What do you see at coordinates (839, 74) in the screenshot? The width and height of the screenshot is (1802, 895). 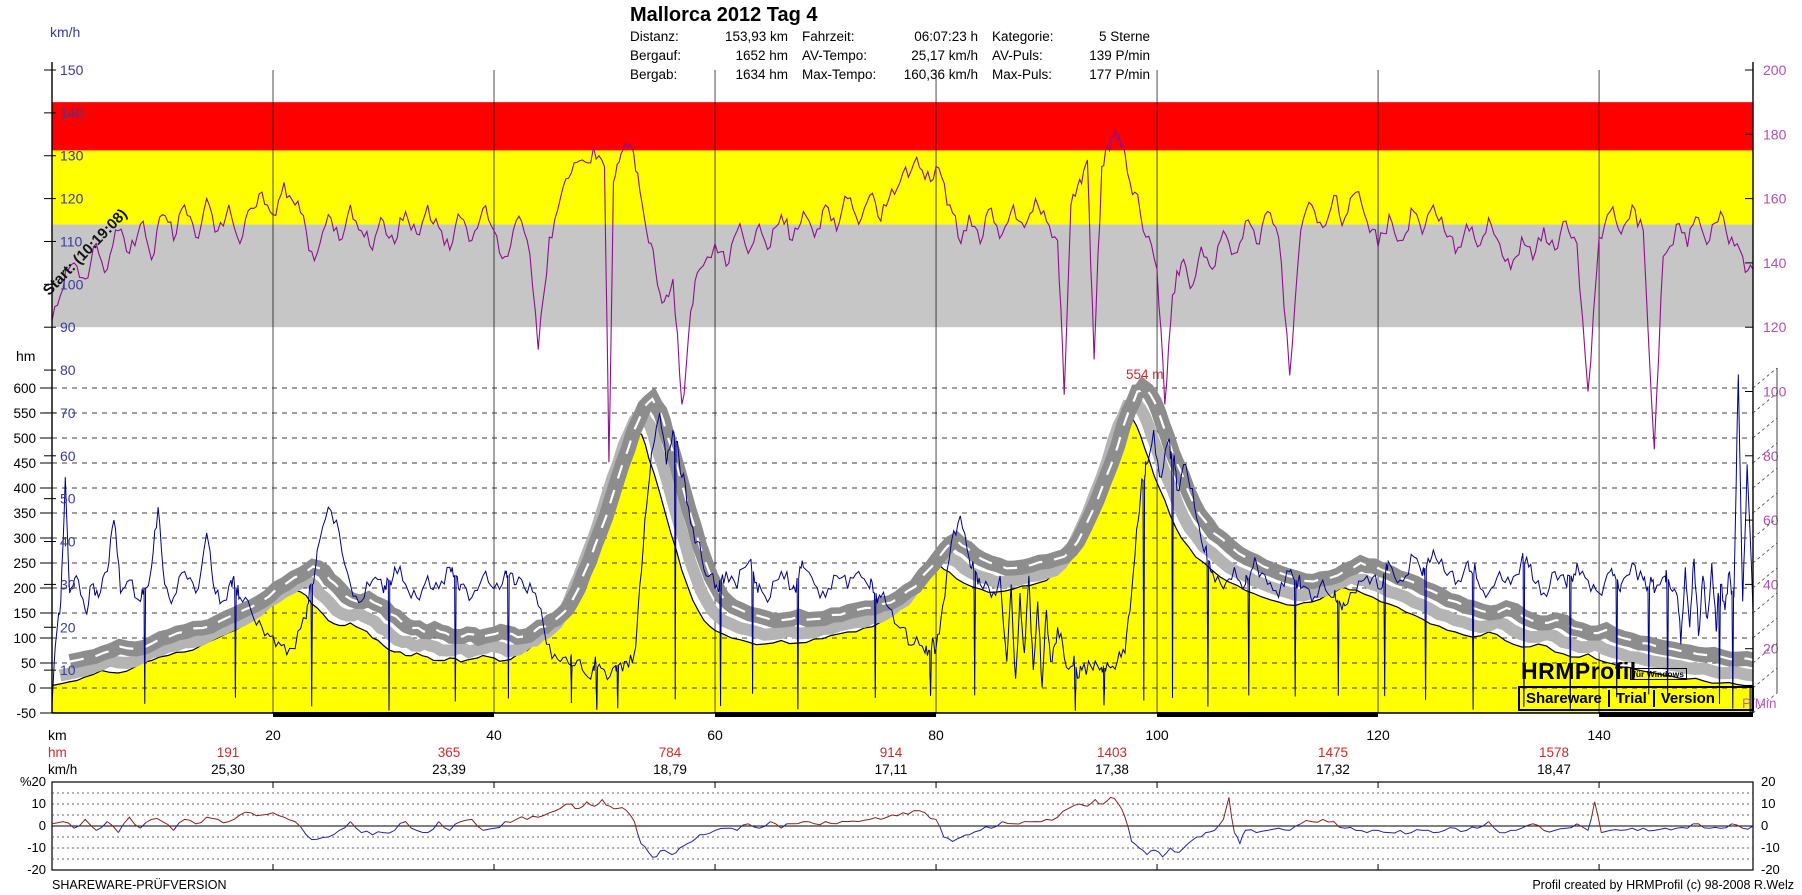 I see `stat-label: Max-Tempo:` at bounding box center [839, 74].